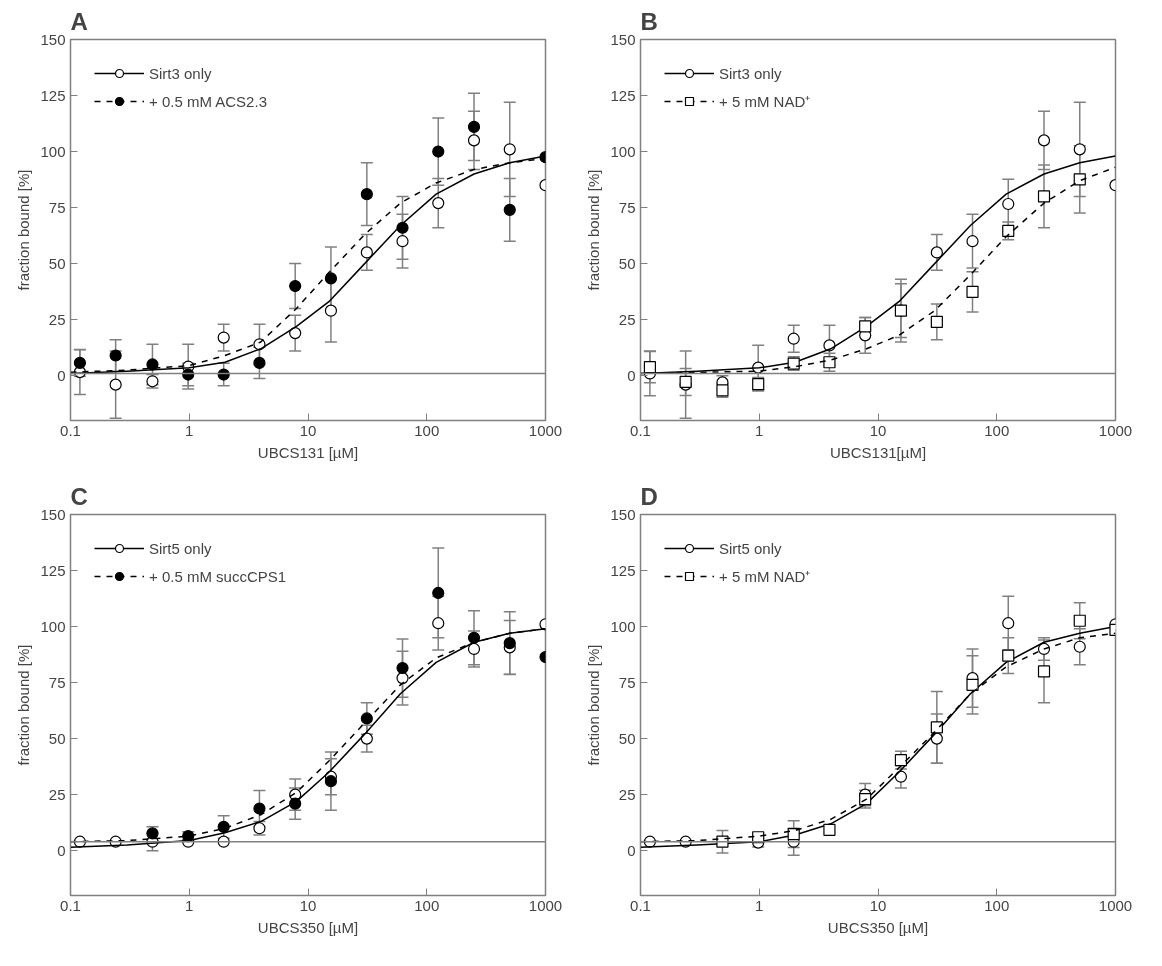 This screenshot has width=1162, height=966. I want to click on legend-label: + 0.5 mM ACS2.3, so click(208, 101).